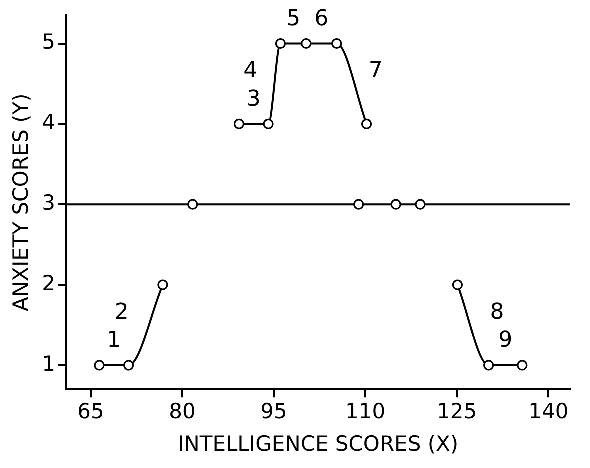 The image size is (590, 468). I want to click on y-tick-label: 3, so click(49, 203).